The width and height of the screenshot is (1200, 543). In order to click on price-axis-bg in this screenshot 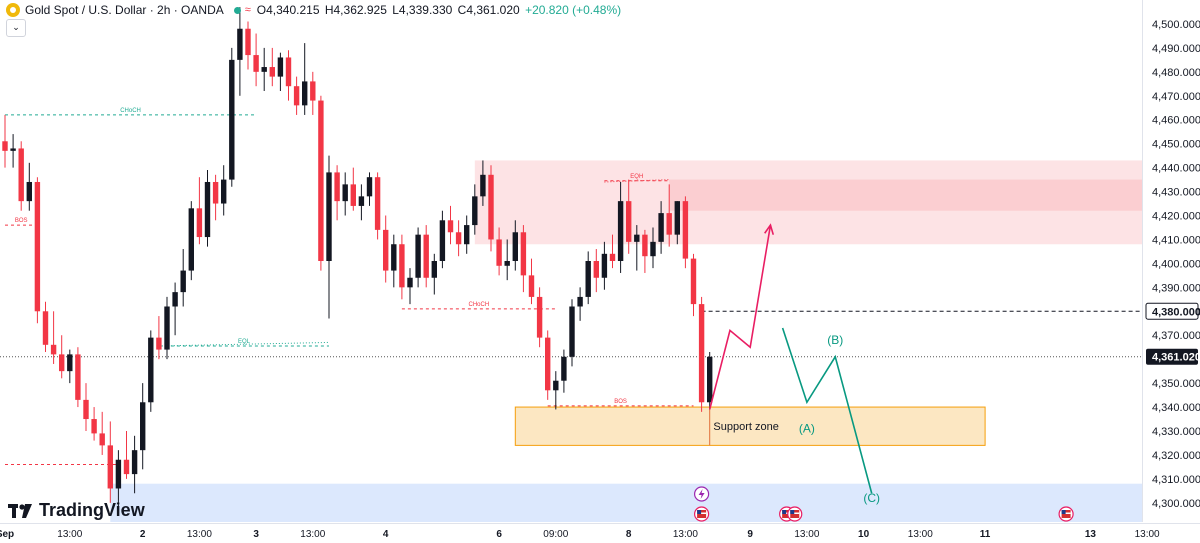, I will do `click(1171, 271)`.